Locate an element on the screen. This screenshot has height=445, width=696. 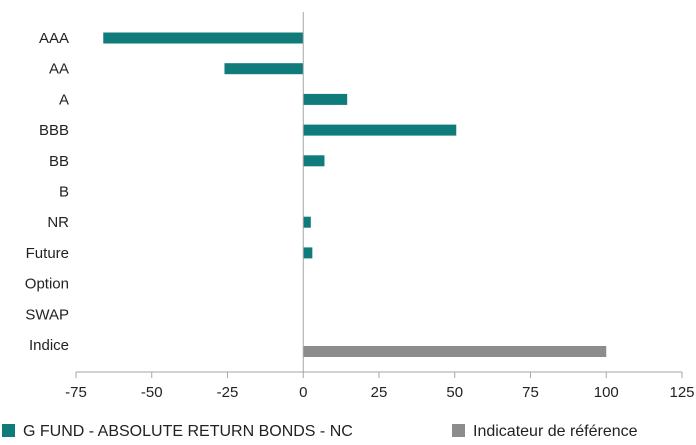
x-tick-label: 75 is located at coordinates (530, 392).